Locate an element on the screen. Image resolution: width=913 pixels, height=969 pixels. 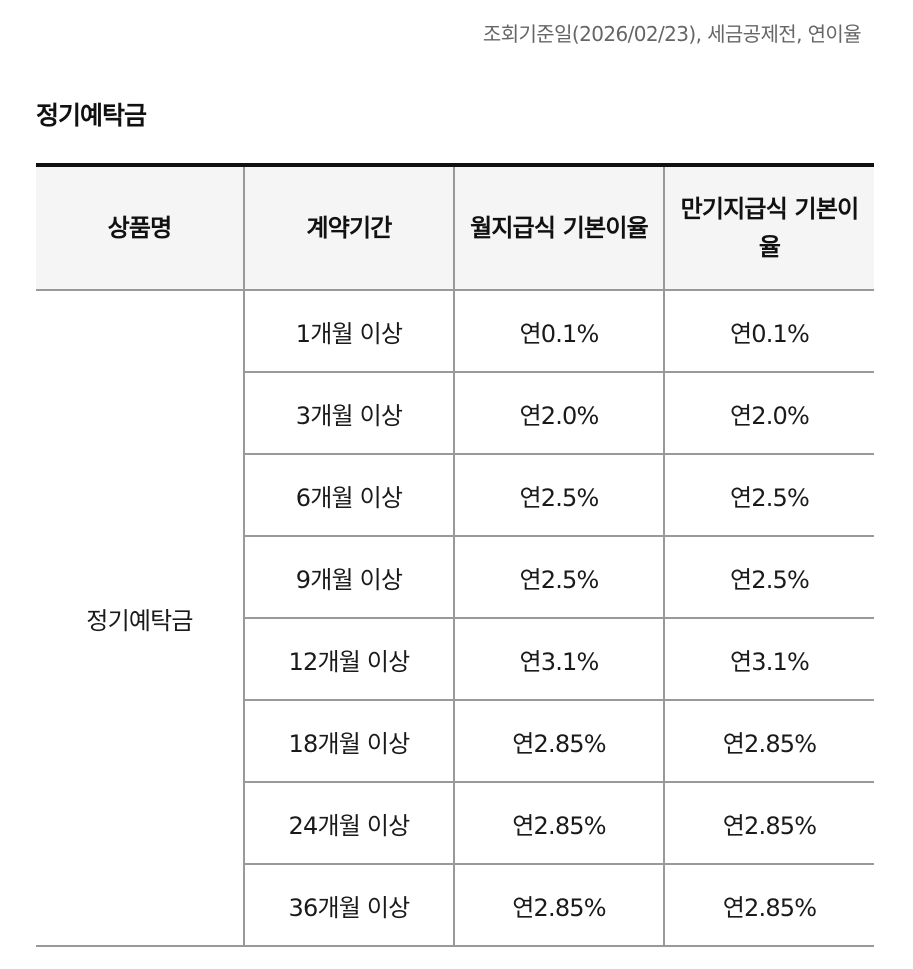
table-row: 3개월 이상 연2.0% 연2.0% is located at coordinates (455, 413).